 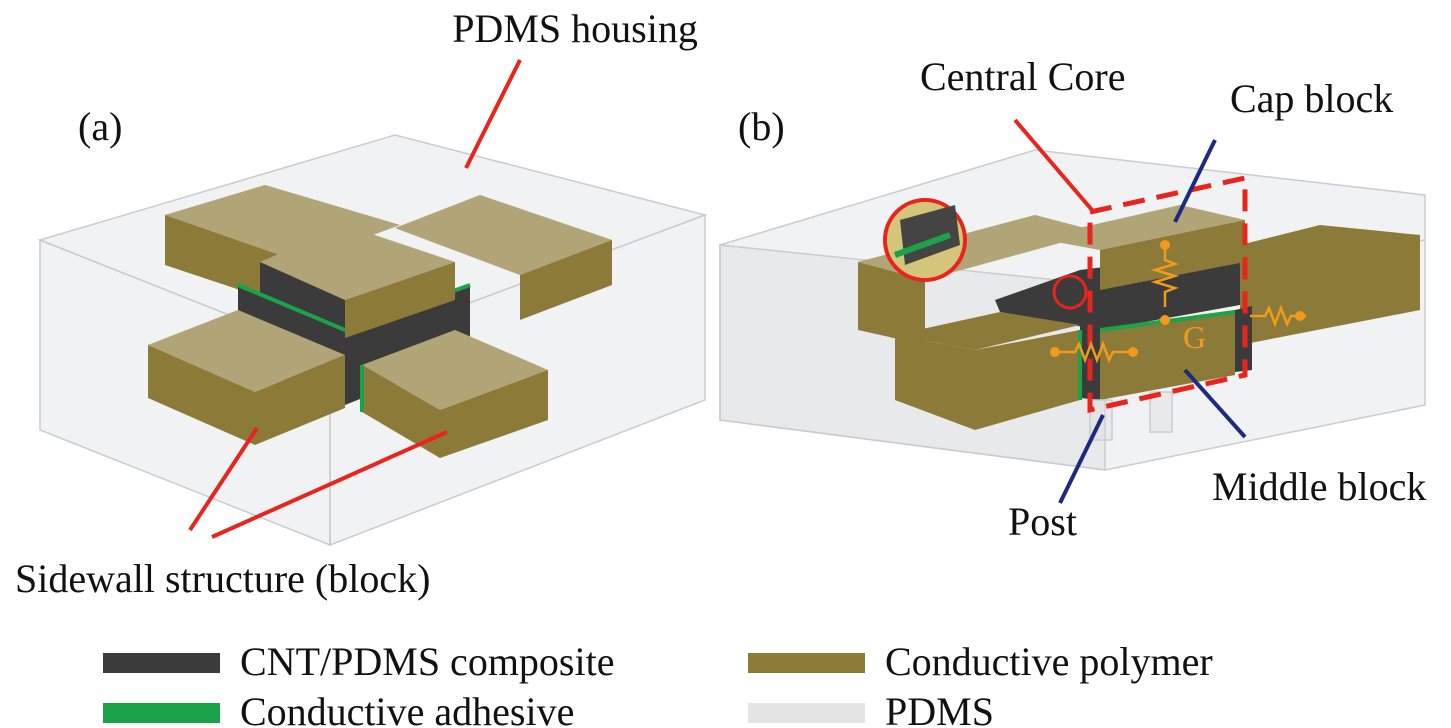 I want to click on annotation: Central Core, so click(x=1023, y=76).